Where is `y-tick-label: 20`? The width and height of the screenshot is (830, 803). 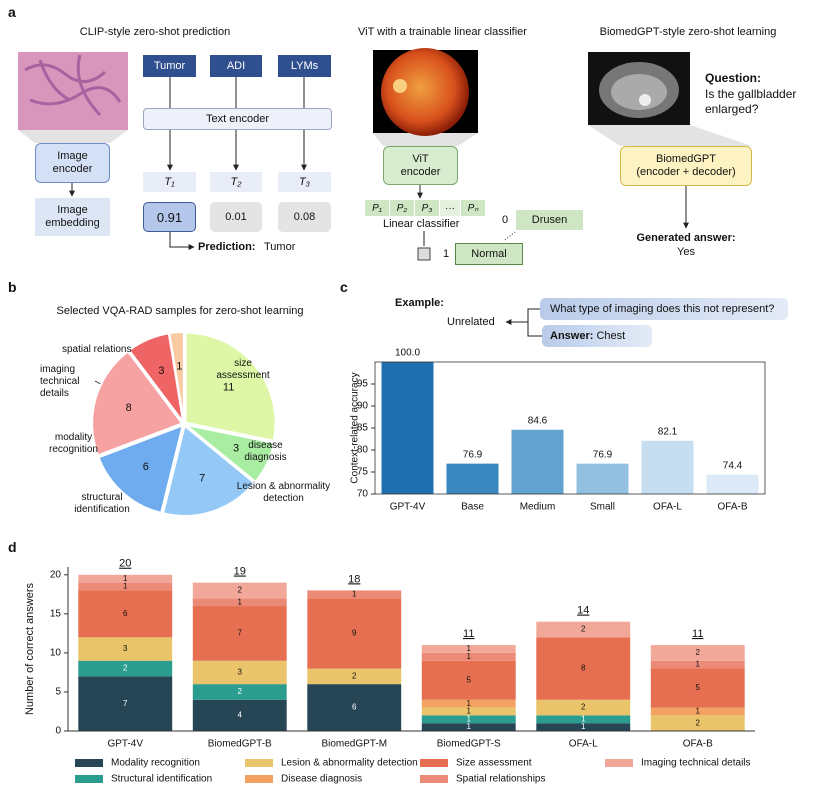 y-tick-label: 20 is located at coordinates (56, 574).